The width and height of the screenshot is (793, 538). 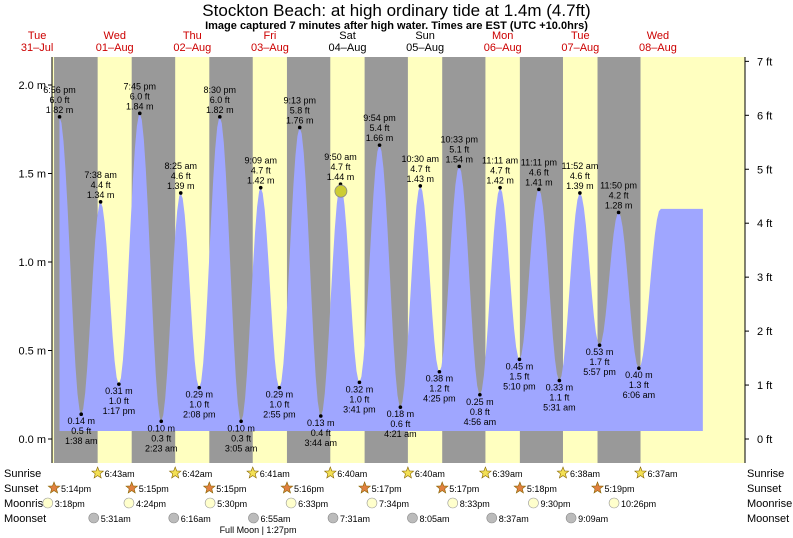 What do you see at coordinates (32, 263) in the screenshot?
I see `y-tick-label-m: 1.0 m` at bounding box center [32, 263].